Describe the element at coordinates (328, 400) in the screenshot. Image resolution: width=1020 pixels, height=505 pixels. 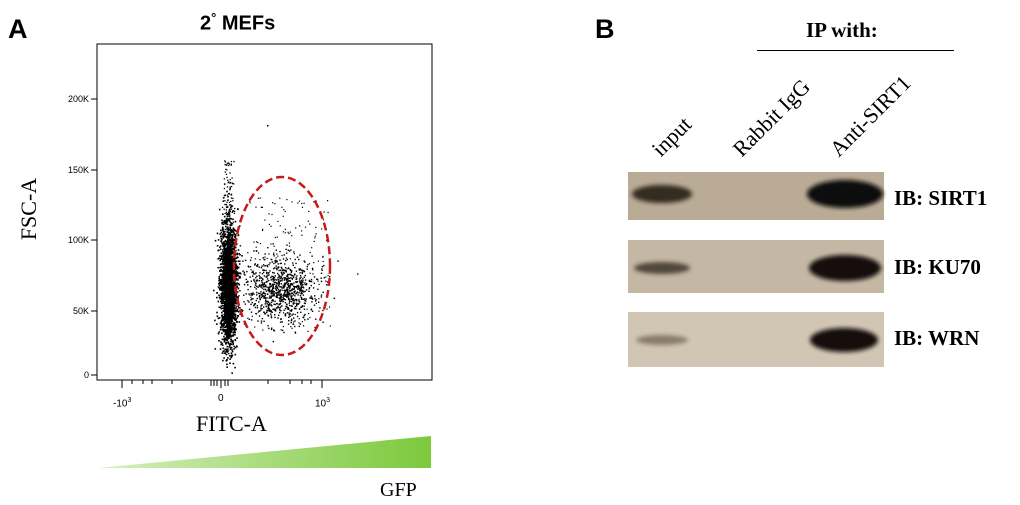
I see `x-tick-pos-exp: 3` at that location.